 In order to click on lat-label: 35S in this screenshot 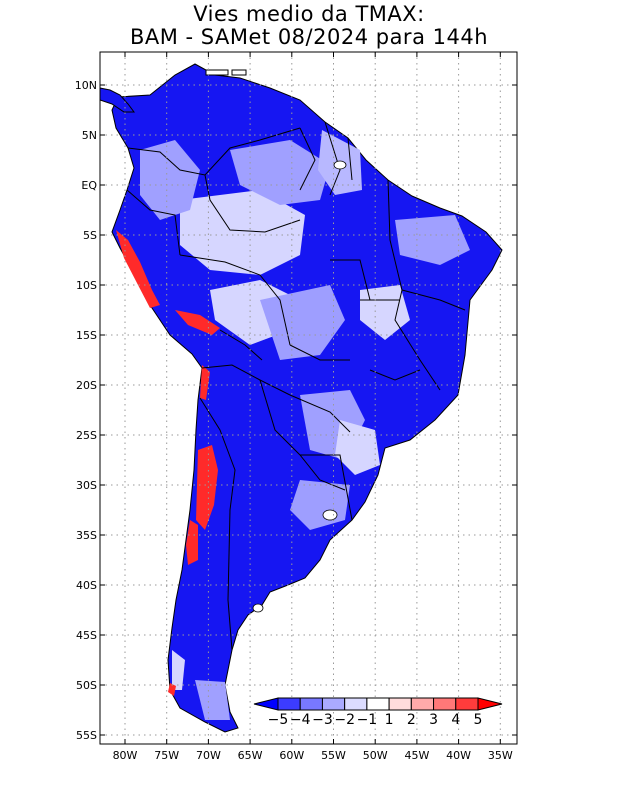, I will do `click(86, 535)`.